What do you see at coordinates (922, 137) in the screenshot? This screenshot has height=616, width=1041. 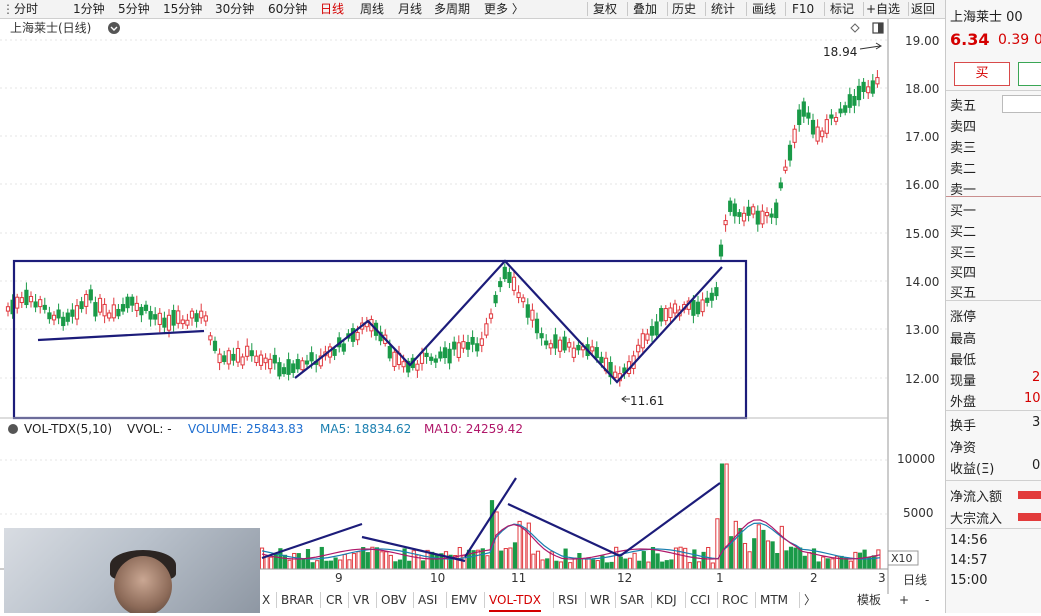 I see `price-tick: 17.00` at bounding box center [922, 137].